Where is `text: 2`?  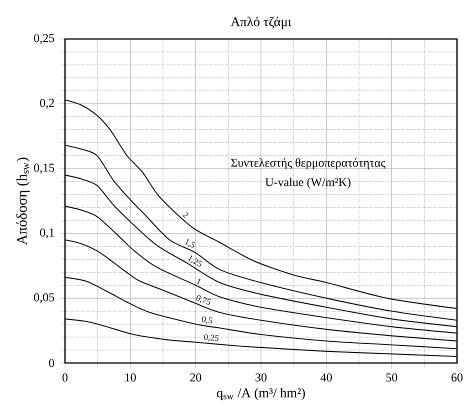
text: 2 is located at coordinates (185, 215).